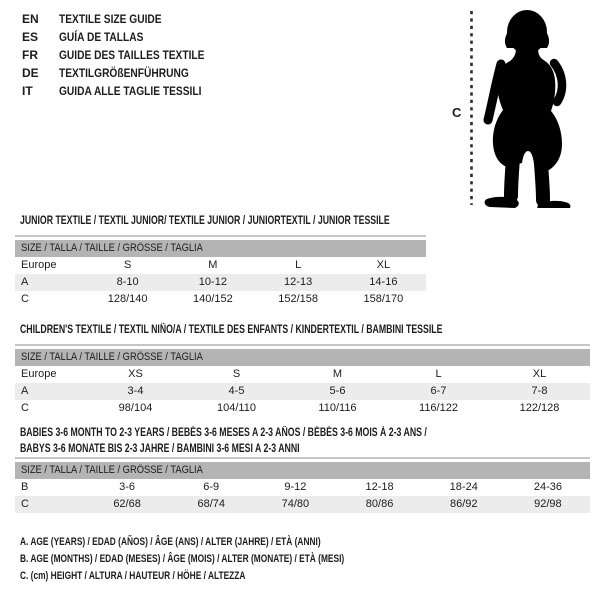 The image size is (600, 600). Describe the element at coordinates (127, 299) in the screenshot. I see `size-cell: 128/140` at that location.